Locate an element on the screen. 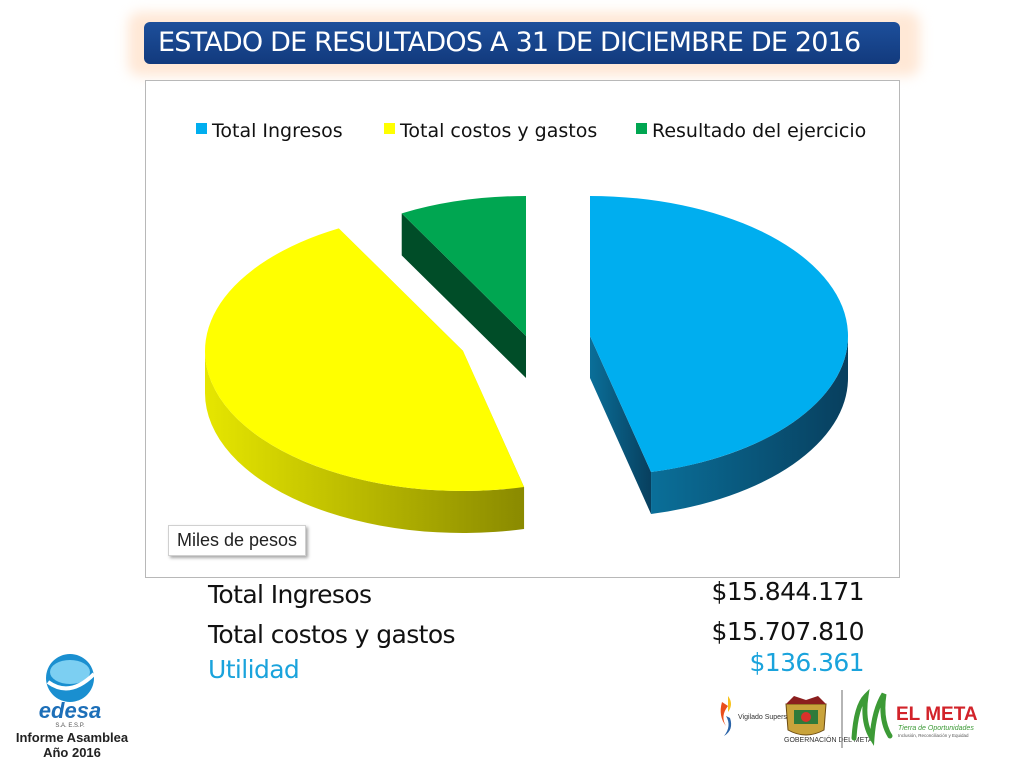  el-meta-slogan: Tierra de Oportunidades is located at coordinates (936, 728).